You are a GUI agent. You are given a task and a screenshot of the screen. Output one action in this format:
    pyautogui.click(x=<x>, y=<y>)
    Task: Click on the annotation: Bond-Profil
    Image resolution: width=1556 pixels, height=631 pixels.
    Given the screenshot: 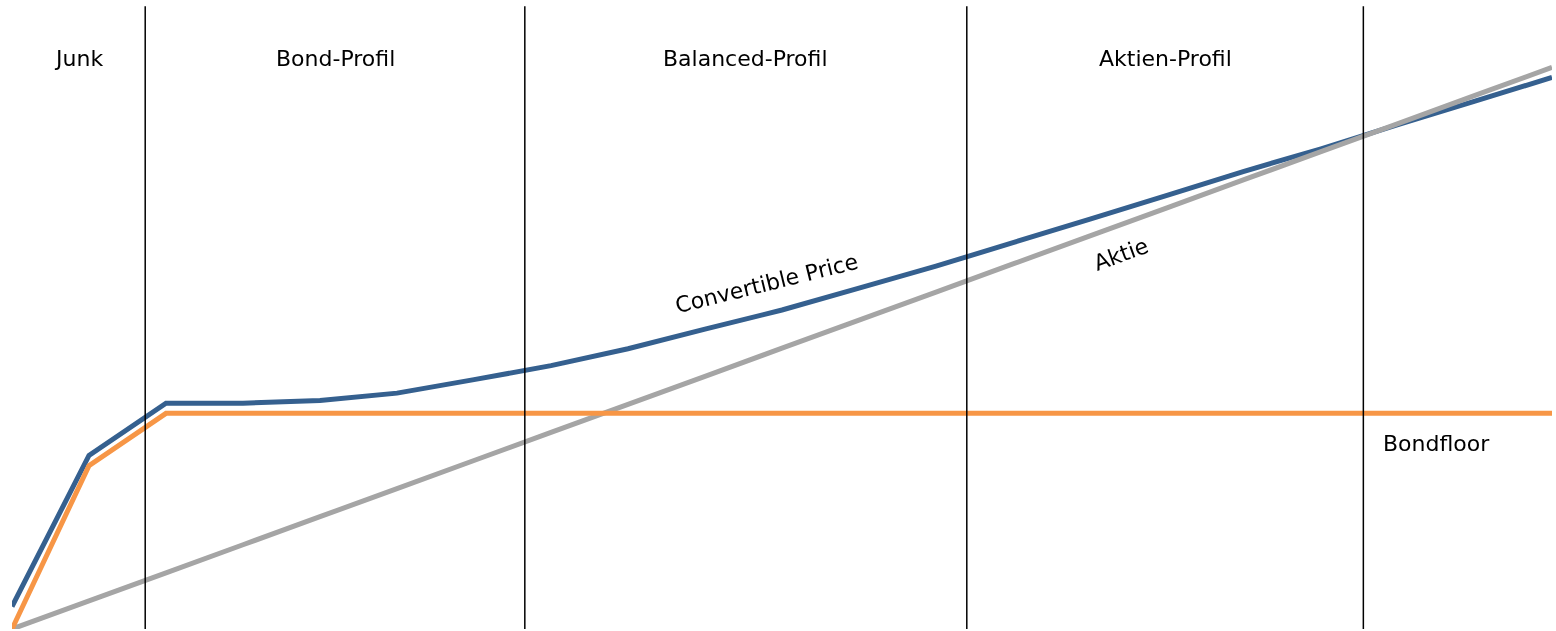 What is the action you would take?
    pyautogui.click(x=336, y=58)
    